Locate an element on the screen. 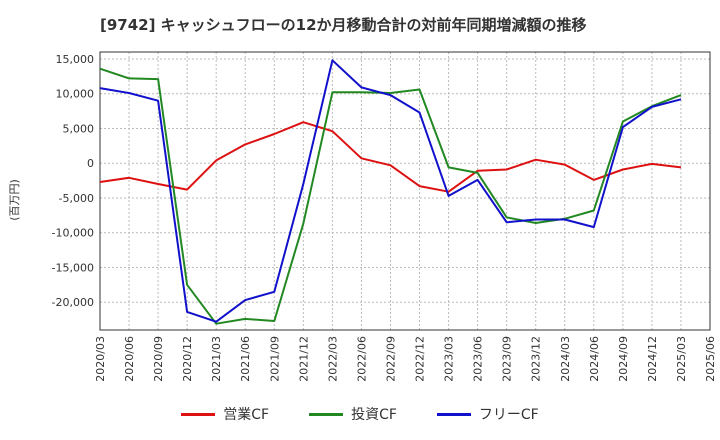  chart-title: [9742] キャッシュフローの12か月移動合計の対前年同期増減額の推移 is located at coordinates (343, 25).